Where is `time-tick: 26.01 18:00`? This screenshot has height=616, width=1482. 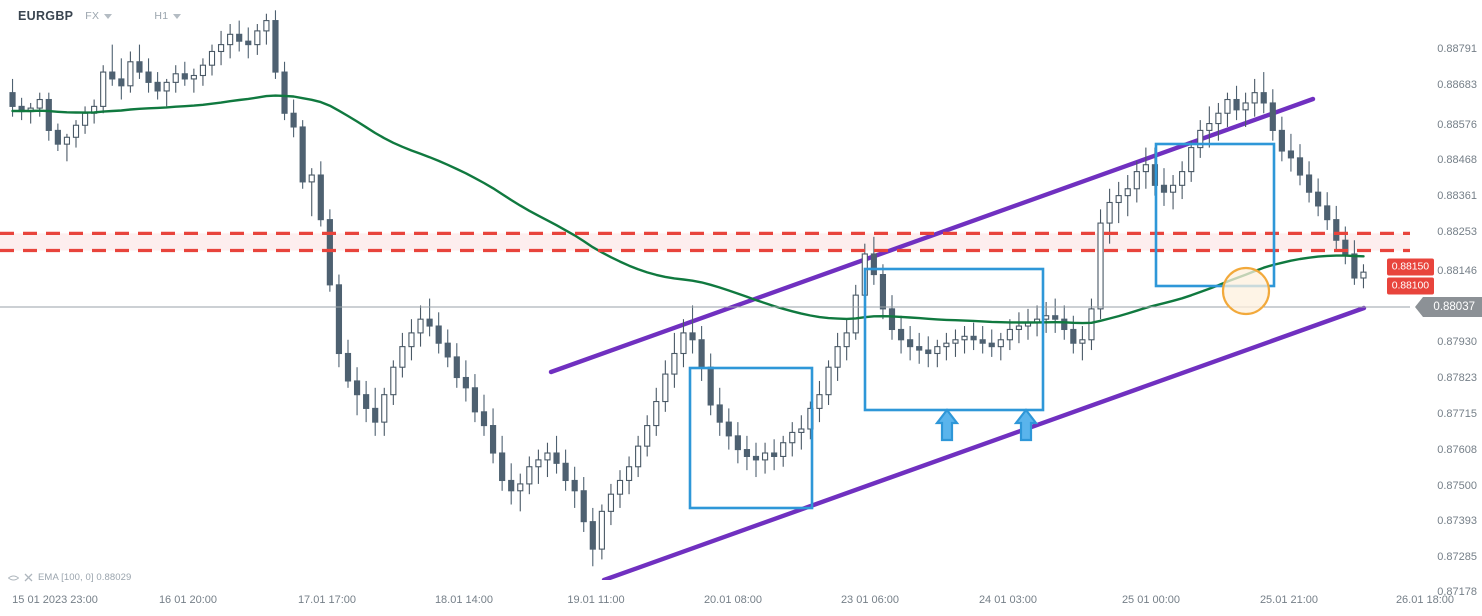
time-tick: 26.01 18:00 is located at coordinates (1425, 600).